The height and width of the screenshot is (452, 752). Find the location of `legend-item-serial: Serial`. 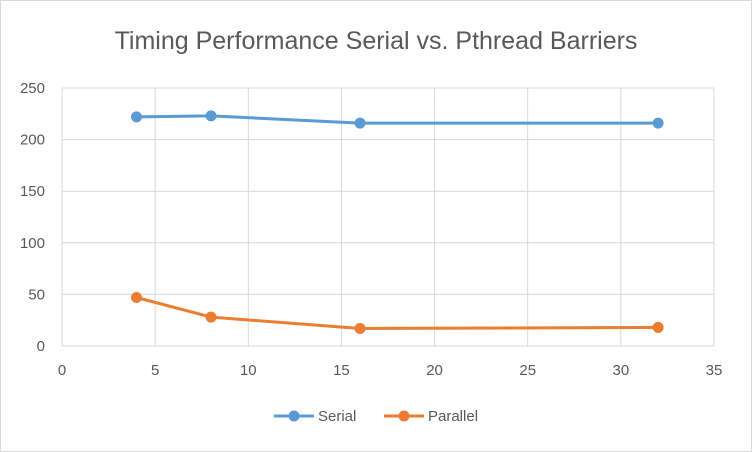

legend-item-serial: Serial is located at coordinates (315, 416).